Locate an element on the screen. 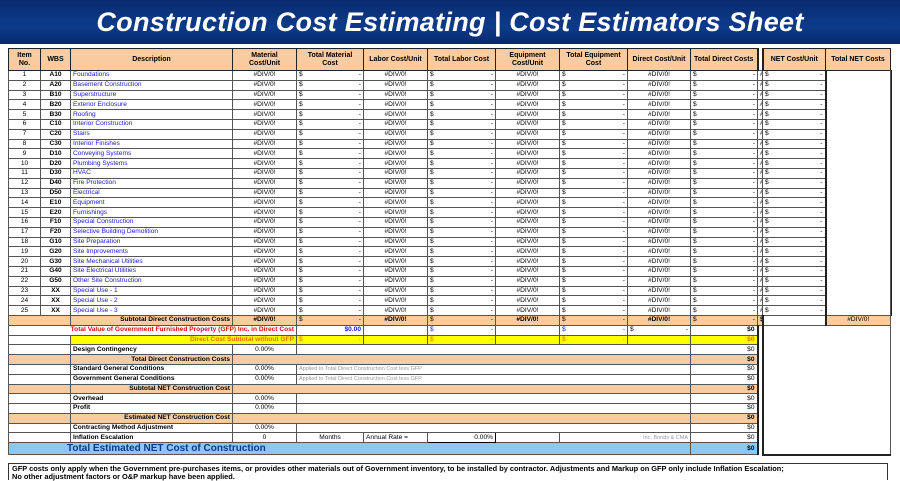 The image size is (900, 481). item-description: Foundations is located at coordinates (151, 75).